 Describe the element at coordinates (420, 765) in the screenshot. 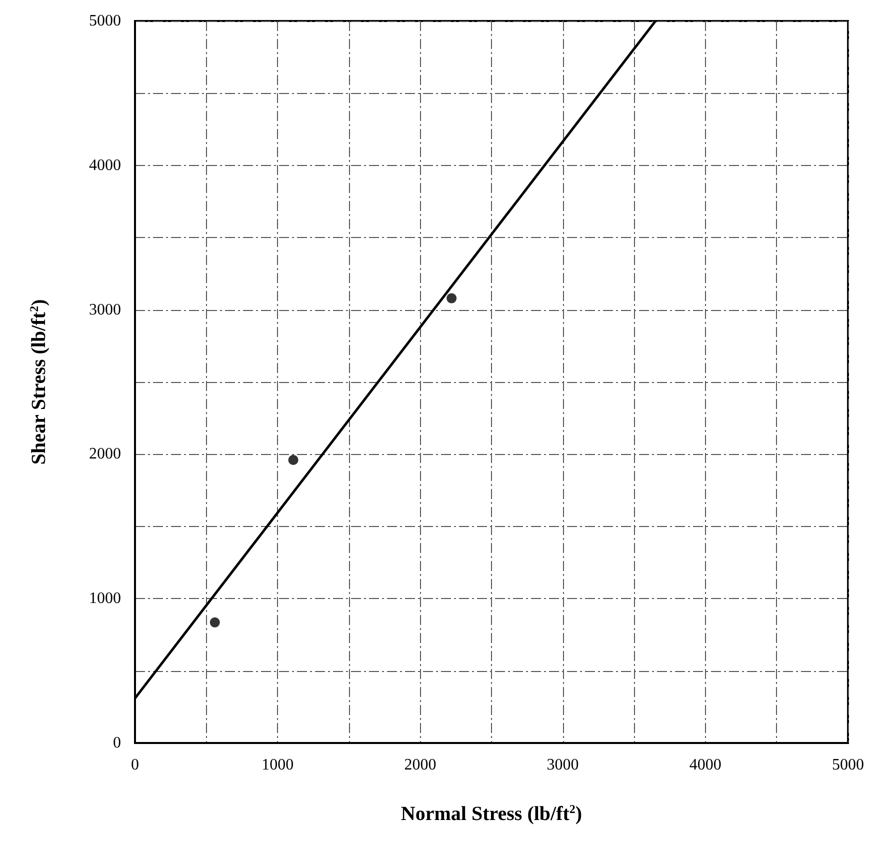

I see `x-tick-label: 2000` at that location.